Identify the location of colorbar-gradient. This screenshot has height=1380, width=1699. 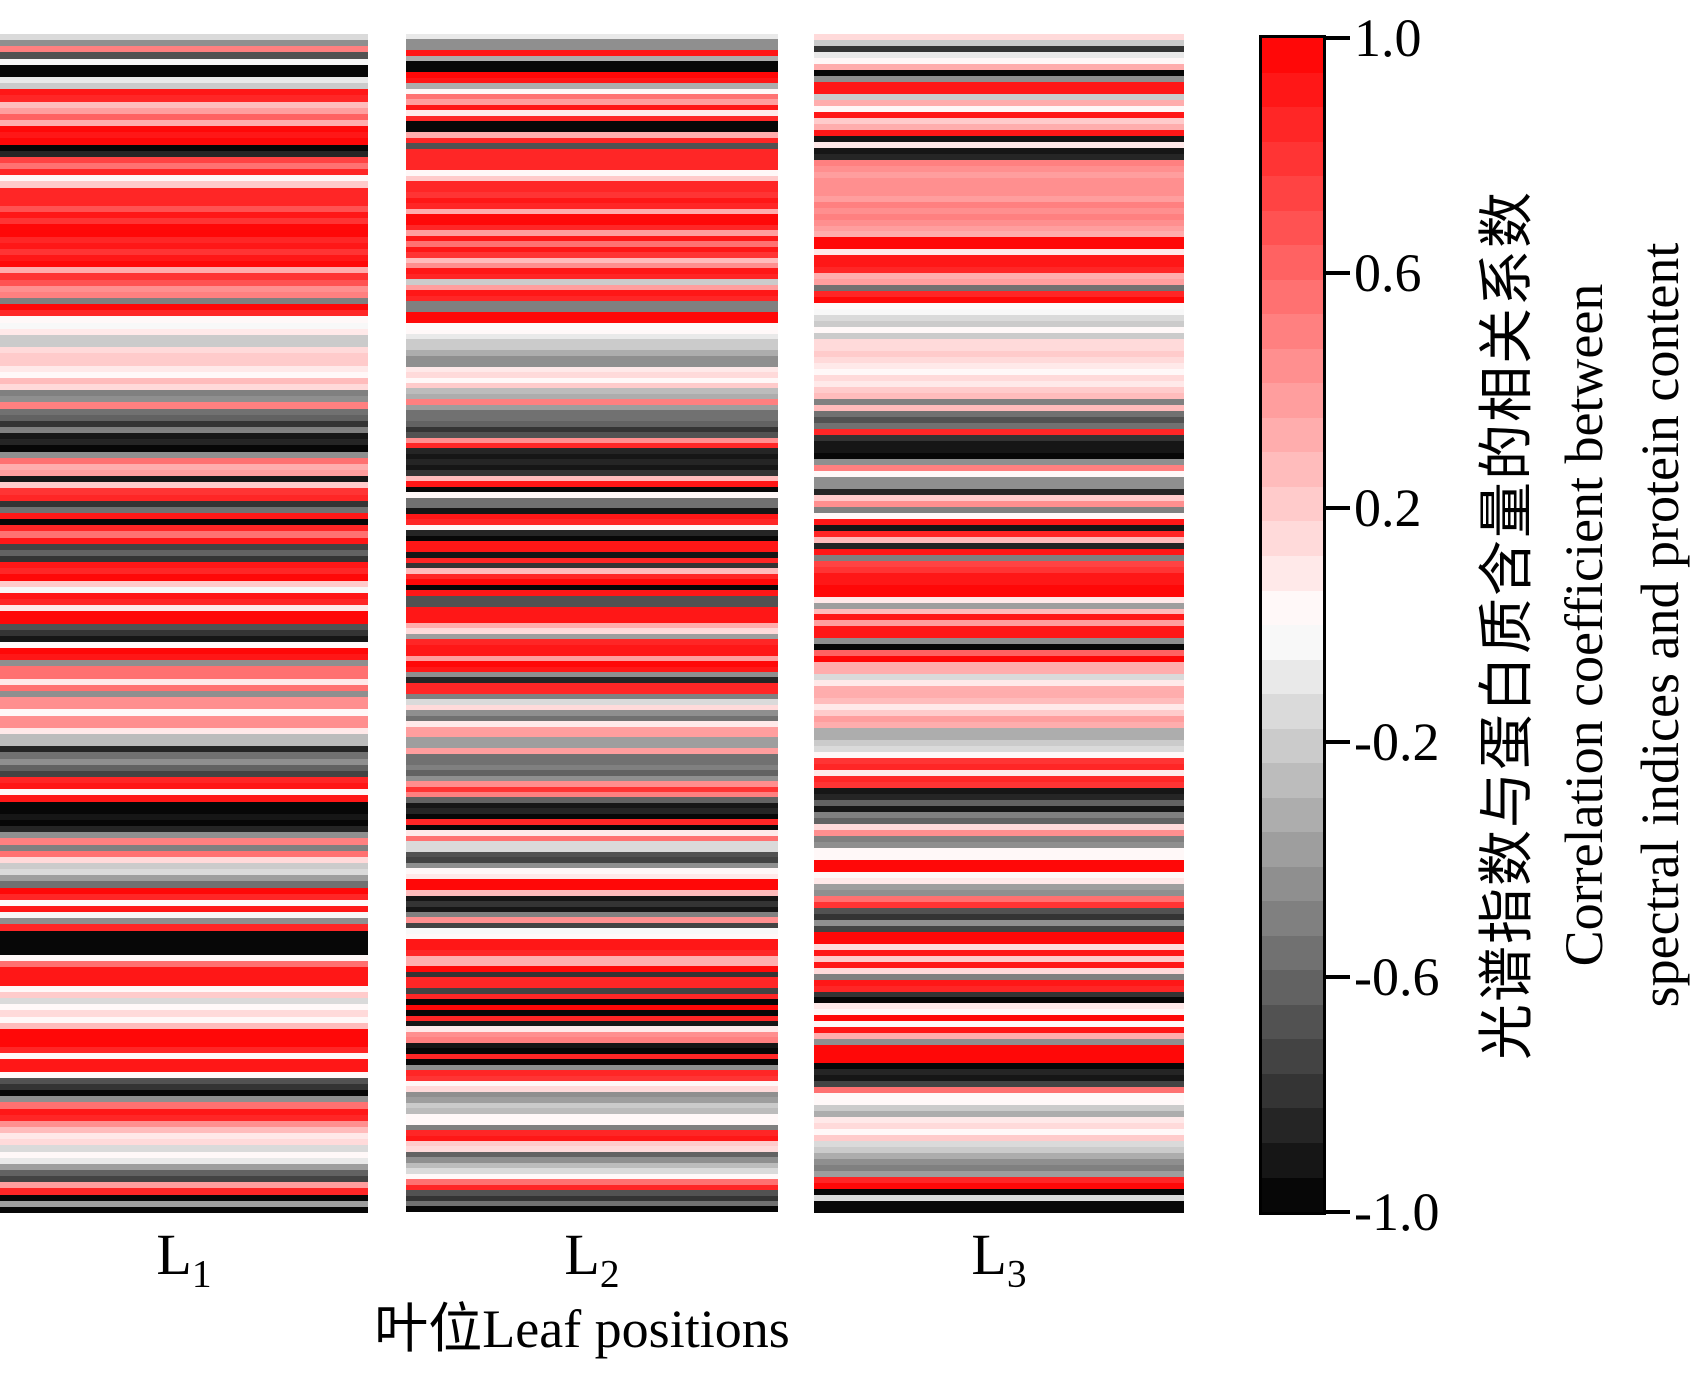
(1292, 625).